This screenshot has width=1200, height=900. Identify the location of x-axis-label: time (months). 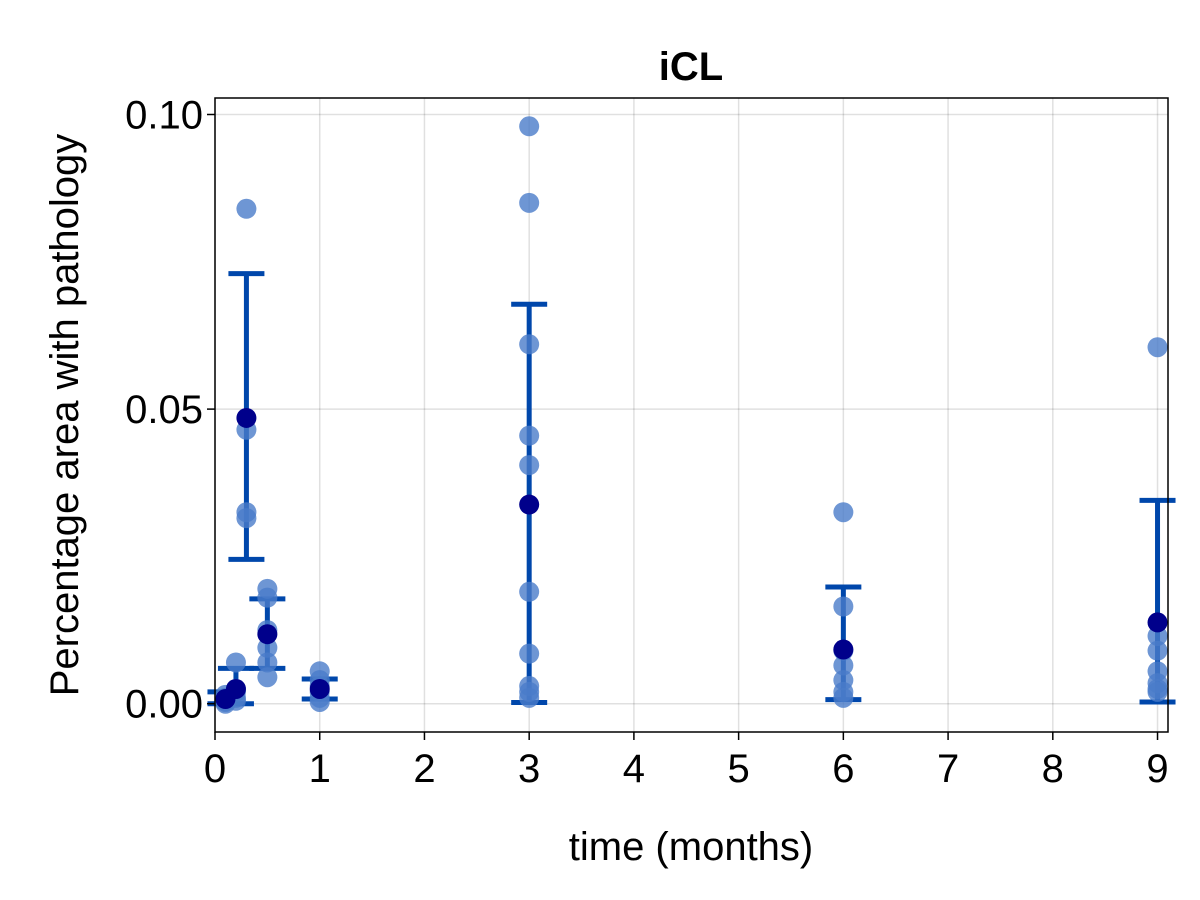
(691, 847).